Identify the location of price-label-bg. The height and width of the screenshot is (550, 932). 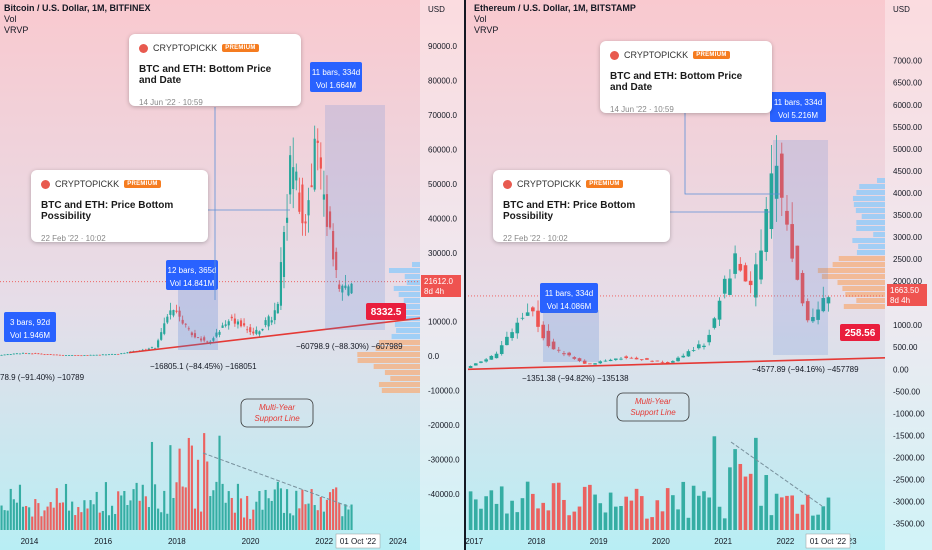
(441, 286).